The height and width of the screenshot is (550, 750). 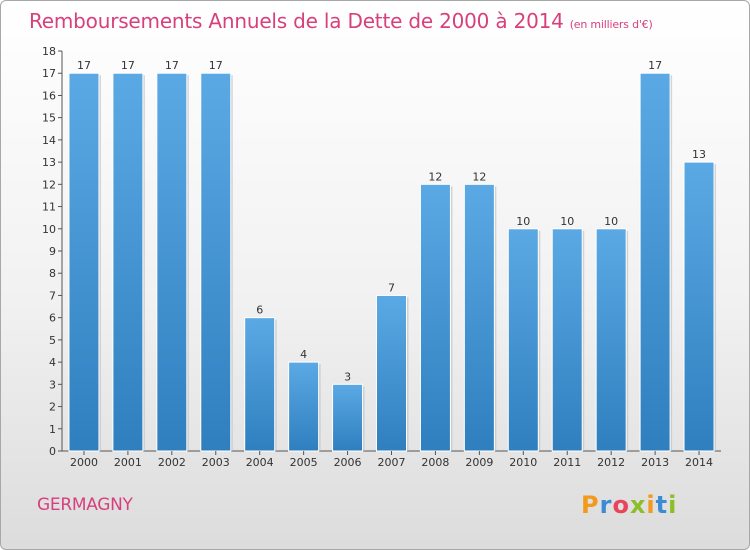 What do you see at coordinates (259, 310) in the screenshot?
I see `value-label-2004: 6` at bounding box center [259, 310].